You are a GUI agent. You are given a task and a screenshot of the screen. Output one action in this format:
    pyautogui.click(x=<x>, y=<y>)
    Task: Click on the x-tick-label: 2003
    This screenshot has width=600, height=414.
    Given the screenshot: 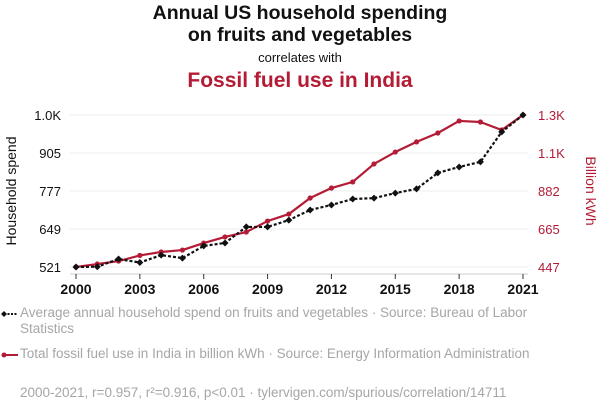 What is the action you would take?
    pyautogui.click(x=139, y=289)
    